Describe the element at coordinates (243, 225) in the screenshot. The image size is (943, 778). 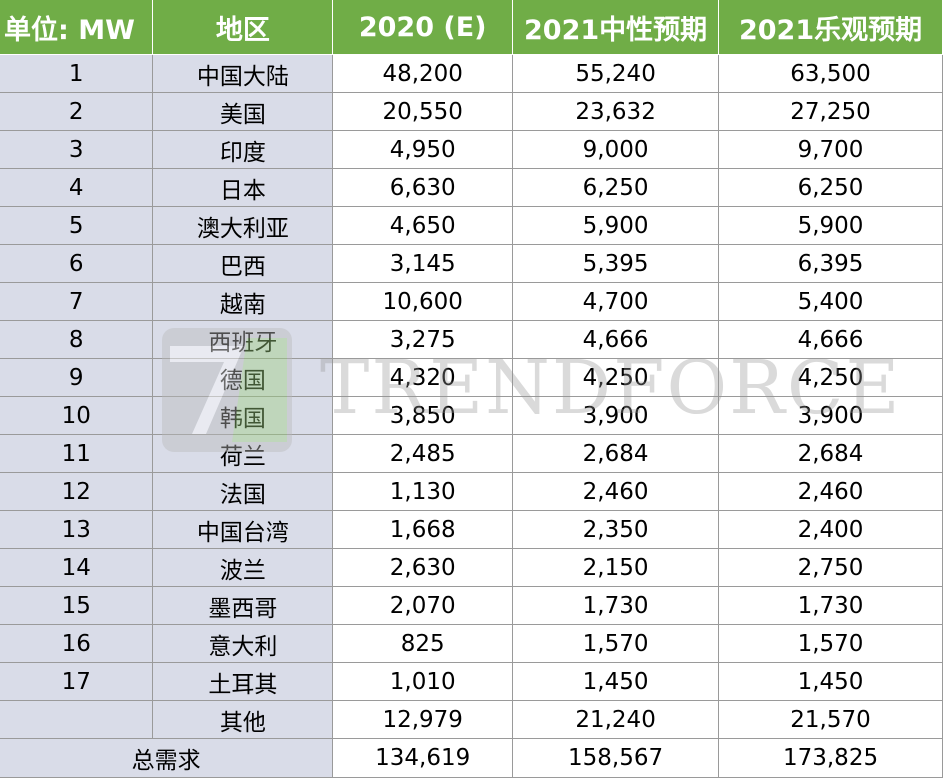
I see `region-cell: 澳大利亚` at that location.